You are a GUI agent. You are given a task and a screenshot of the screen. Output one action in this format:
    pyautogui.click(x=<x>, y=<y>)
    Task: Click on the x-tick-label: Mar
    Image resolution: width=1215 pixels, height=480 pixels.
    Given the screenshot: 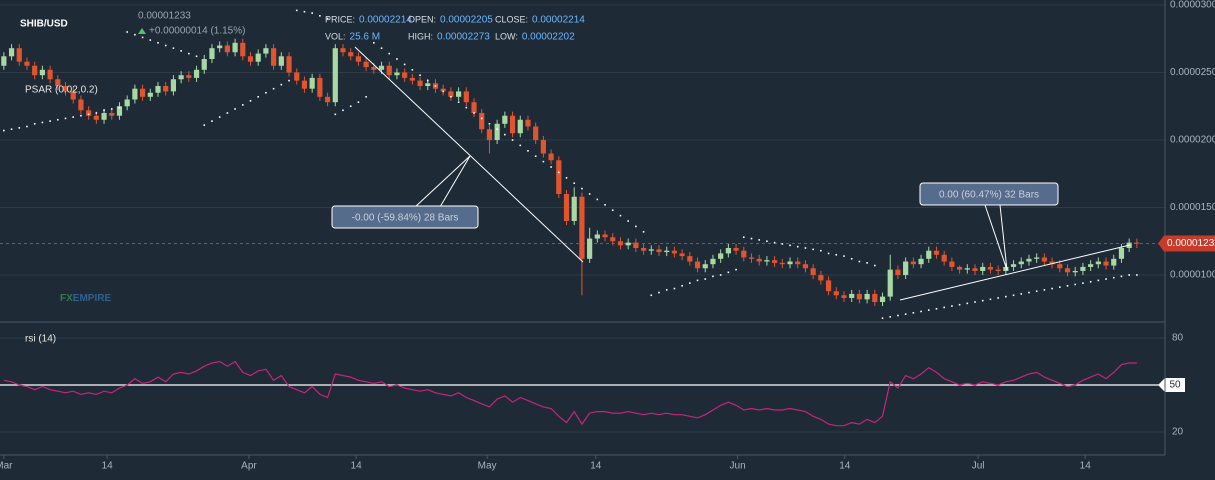 What is the action you would take?
    pyautogui.click(x=6, y=466)
    